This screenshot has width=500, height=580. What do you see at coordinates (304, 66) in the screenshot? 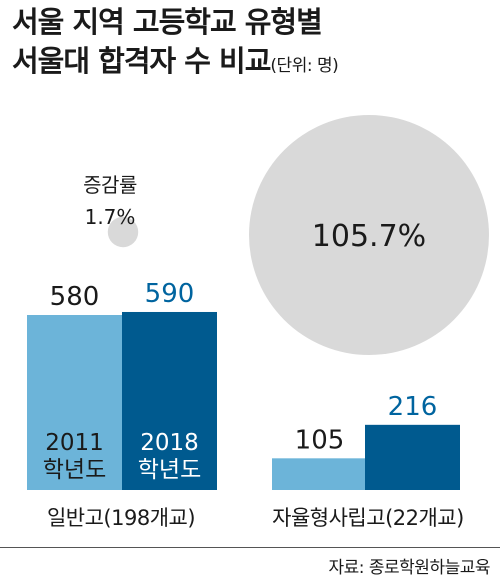
I see `unit-label: (단위: 명)` at bounding box center [304, 66].